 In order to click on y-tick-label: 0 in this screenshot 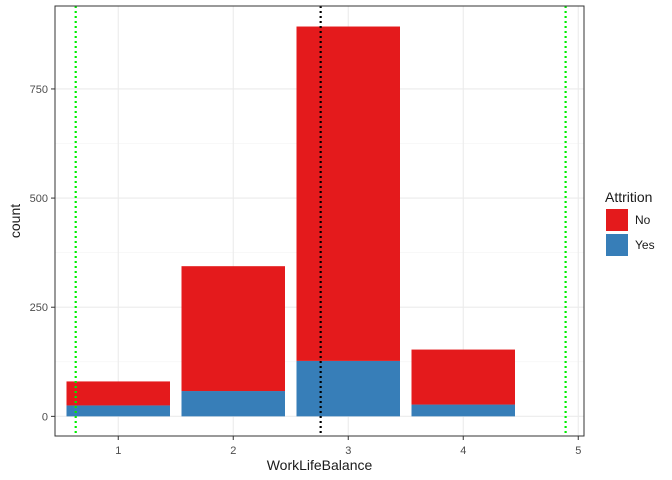, I will do `click(45, 417)`.